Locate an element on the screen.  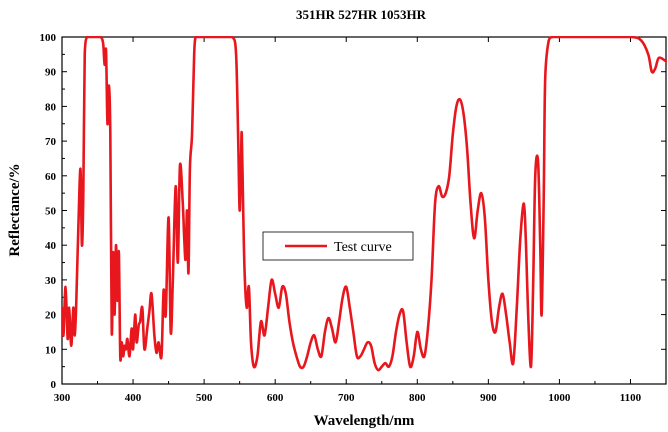
y-tick-label: 90 is located at coordinates (51, 73).